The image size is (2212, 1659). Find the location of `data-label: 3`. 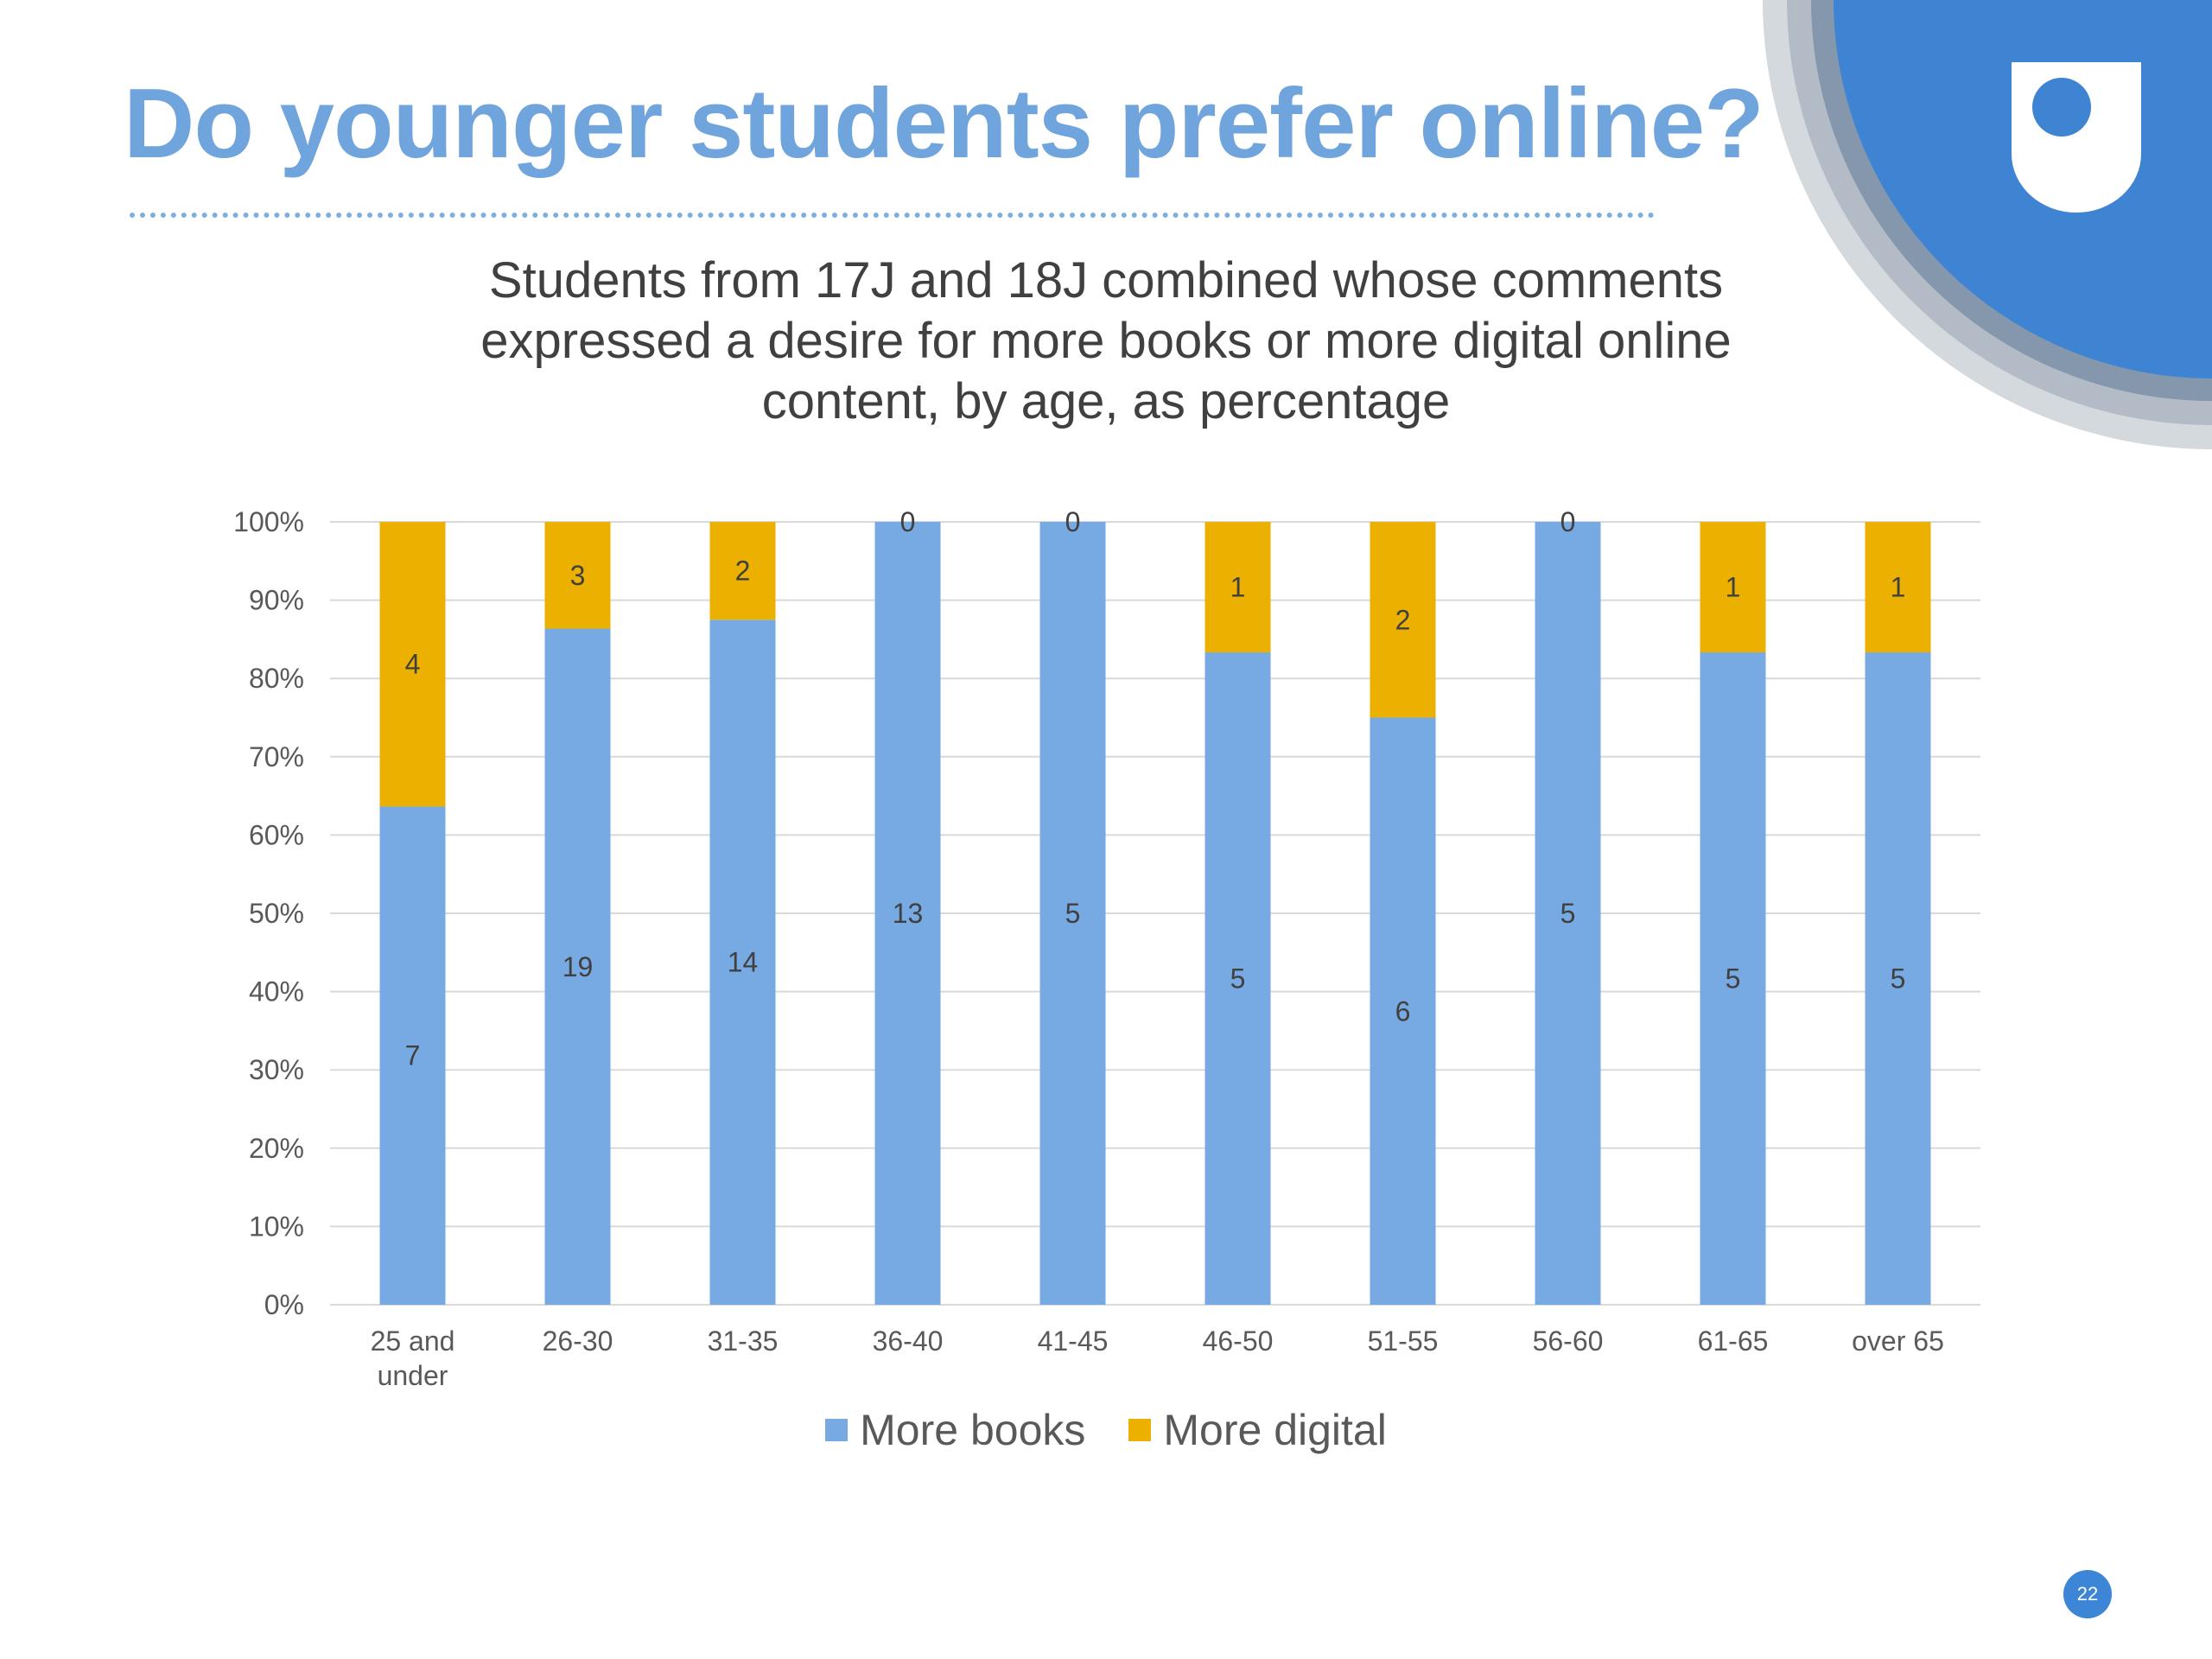

data-label: 3 is located at coordinates (578, 575).